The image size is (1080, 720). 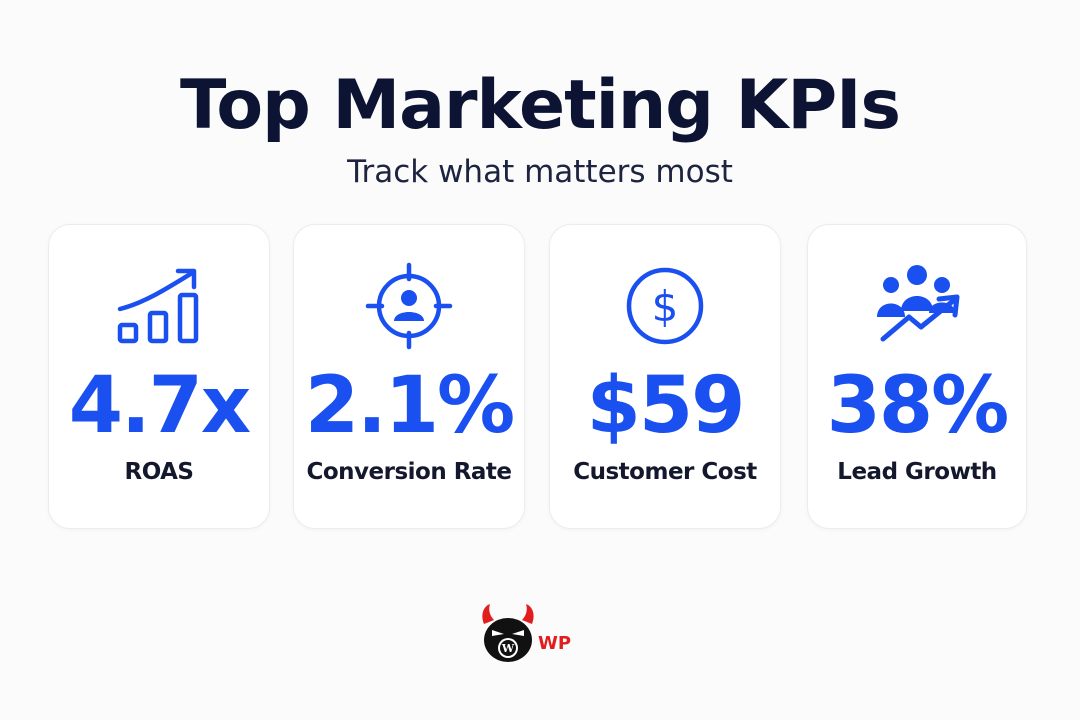 What do you see at coordinates (917, 472) in the screenshot?
I see `kpi-label: Lead Growth` at bounding box center [917, 472].